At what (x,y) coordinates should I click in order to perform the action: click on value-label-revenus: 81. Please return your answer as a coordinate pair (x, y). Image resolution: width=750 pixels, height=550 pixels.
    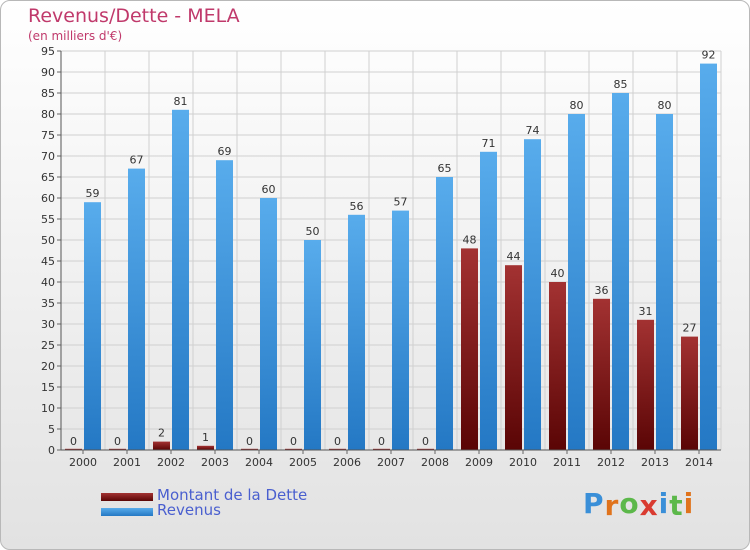
    Looking at the image, I should click on (181, 101).